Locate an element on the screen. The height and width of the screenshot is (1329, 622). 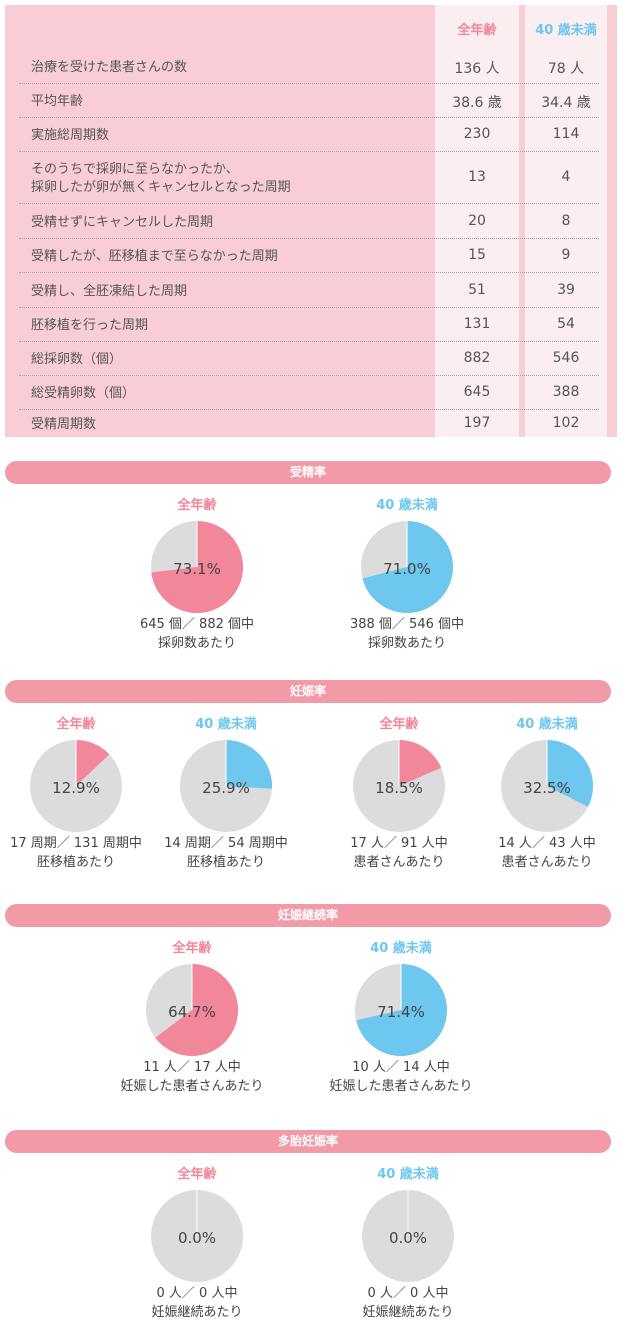
pie-chart-block: 40 歳未満 71.4% 10 人／ 14 人中 妊娠した患者さんあたり is located at coordinates (401, 1018).